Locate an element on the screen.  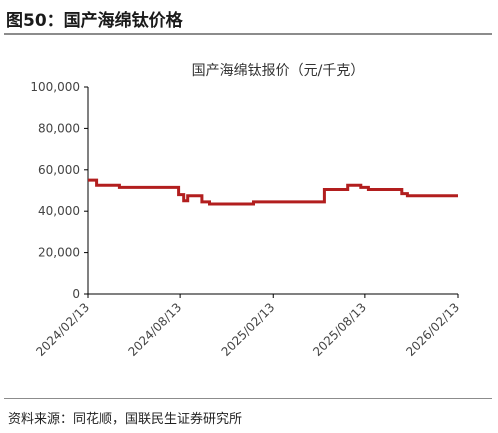
price-series-line is located at coordinates (273, 192).